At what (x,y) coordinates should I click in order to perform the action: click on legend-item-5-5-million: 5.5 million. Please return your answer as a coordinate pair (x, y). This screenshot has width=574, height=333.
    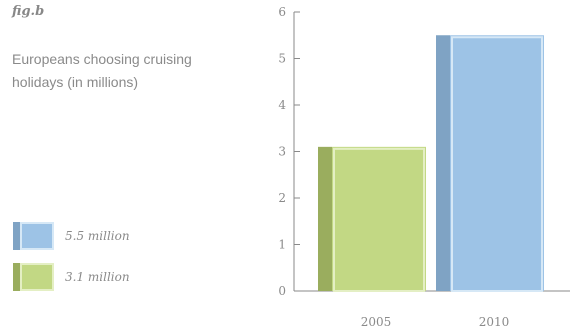
    Looking at the image, I should click on (71, 236).